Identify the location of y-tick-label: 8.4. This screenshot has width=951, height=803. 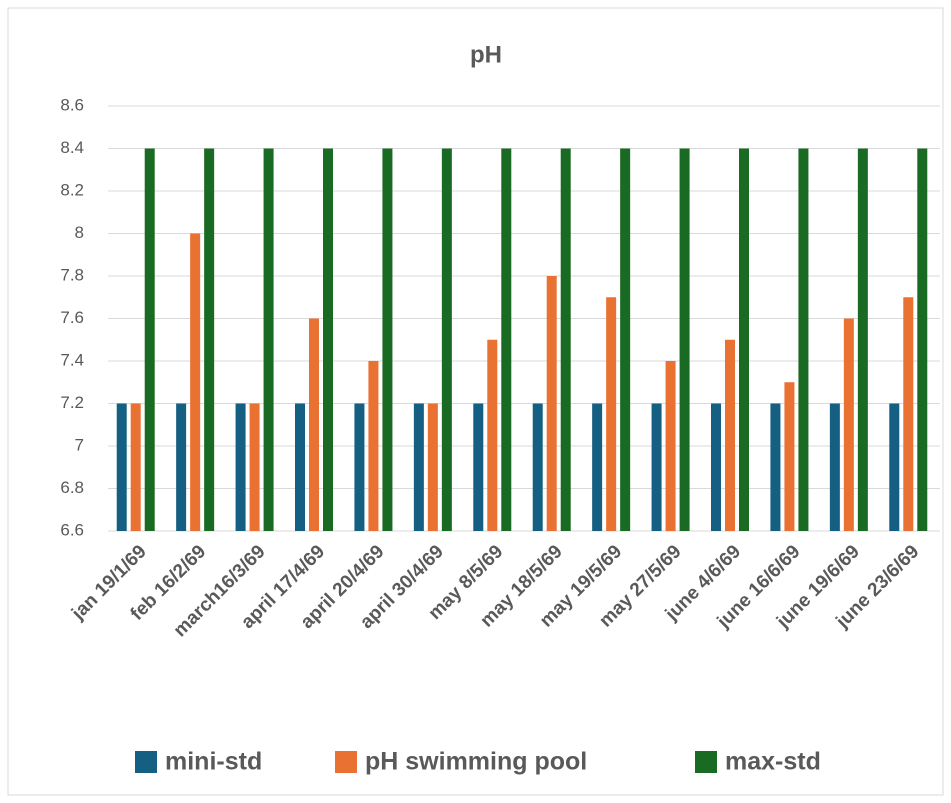
(72, 147).